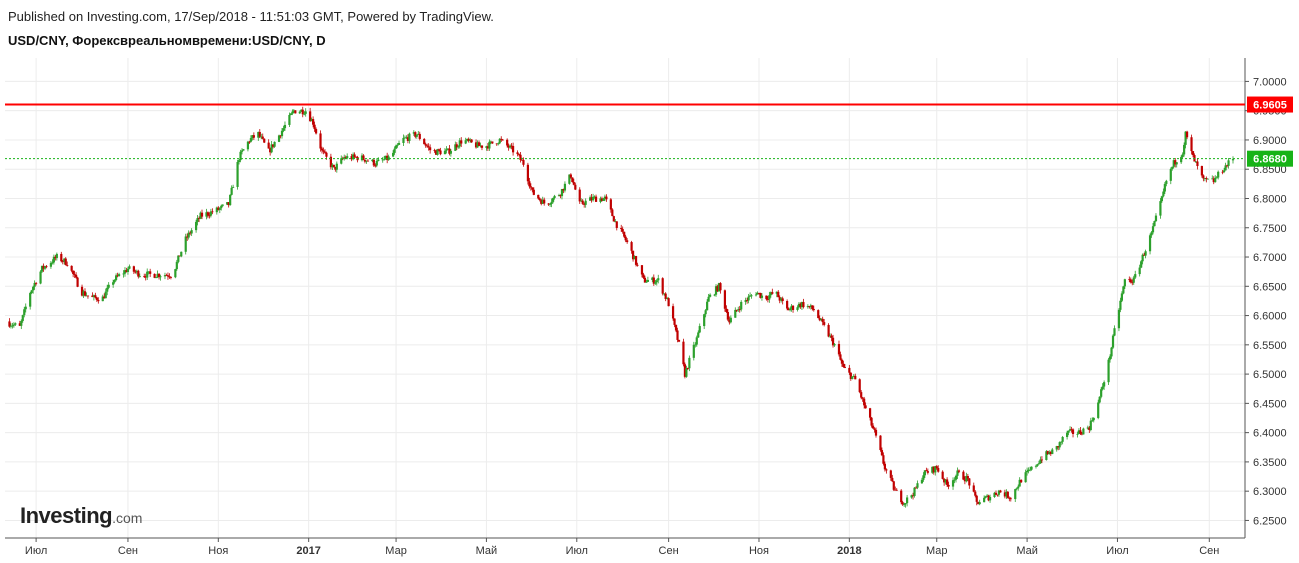  What do you see at coordinates (1117, 551) in the screenshot?
I see `time-tick-label: Июл` at bounding box center [1117, 551].